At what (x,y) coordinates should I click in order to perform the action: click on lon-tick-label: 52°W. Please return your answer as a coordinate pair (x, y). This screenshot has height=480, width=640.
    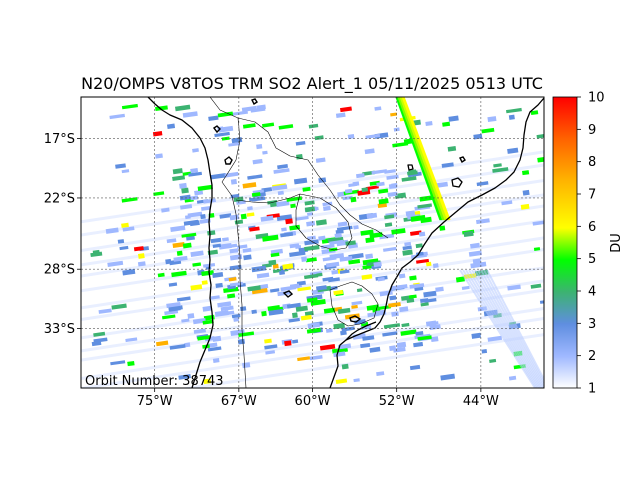
    Looking at the image, I should click on (397, 401).